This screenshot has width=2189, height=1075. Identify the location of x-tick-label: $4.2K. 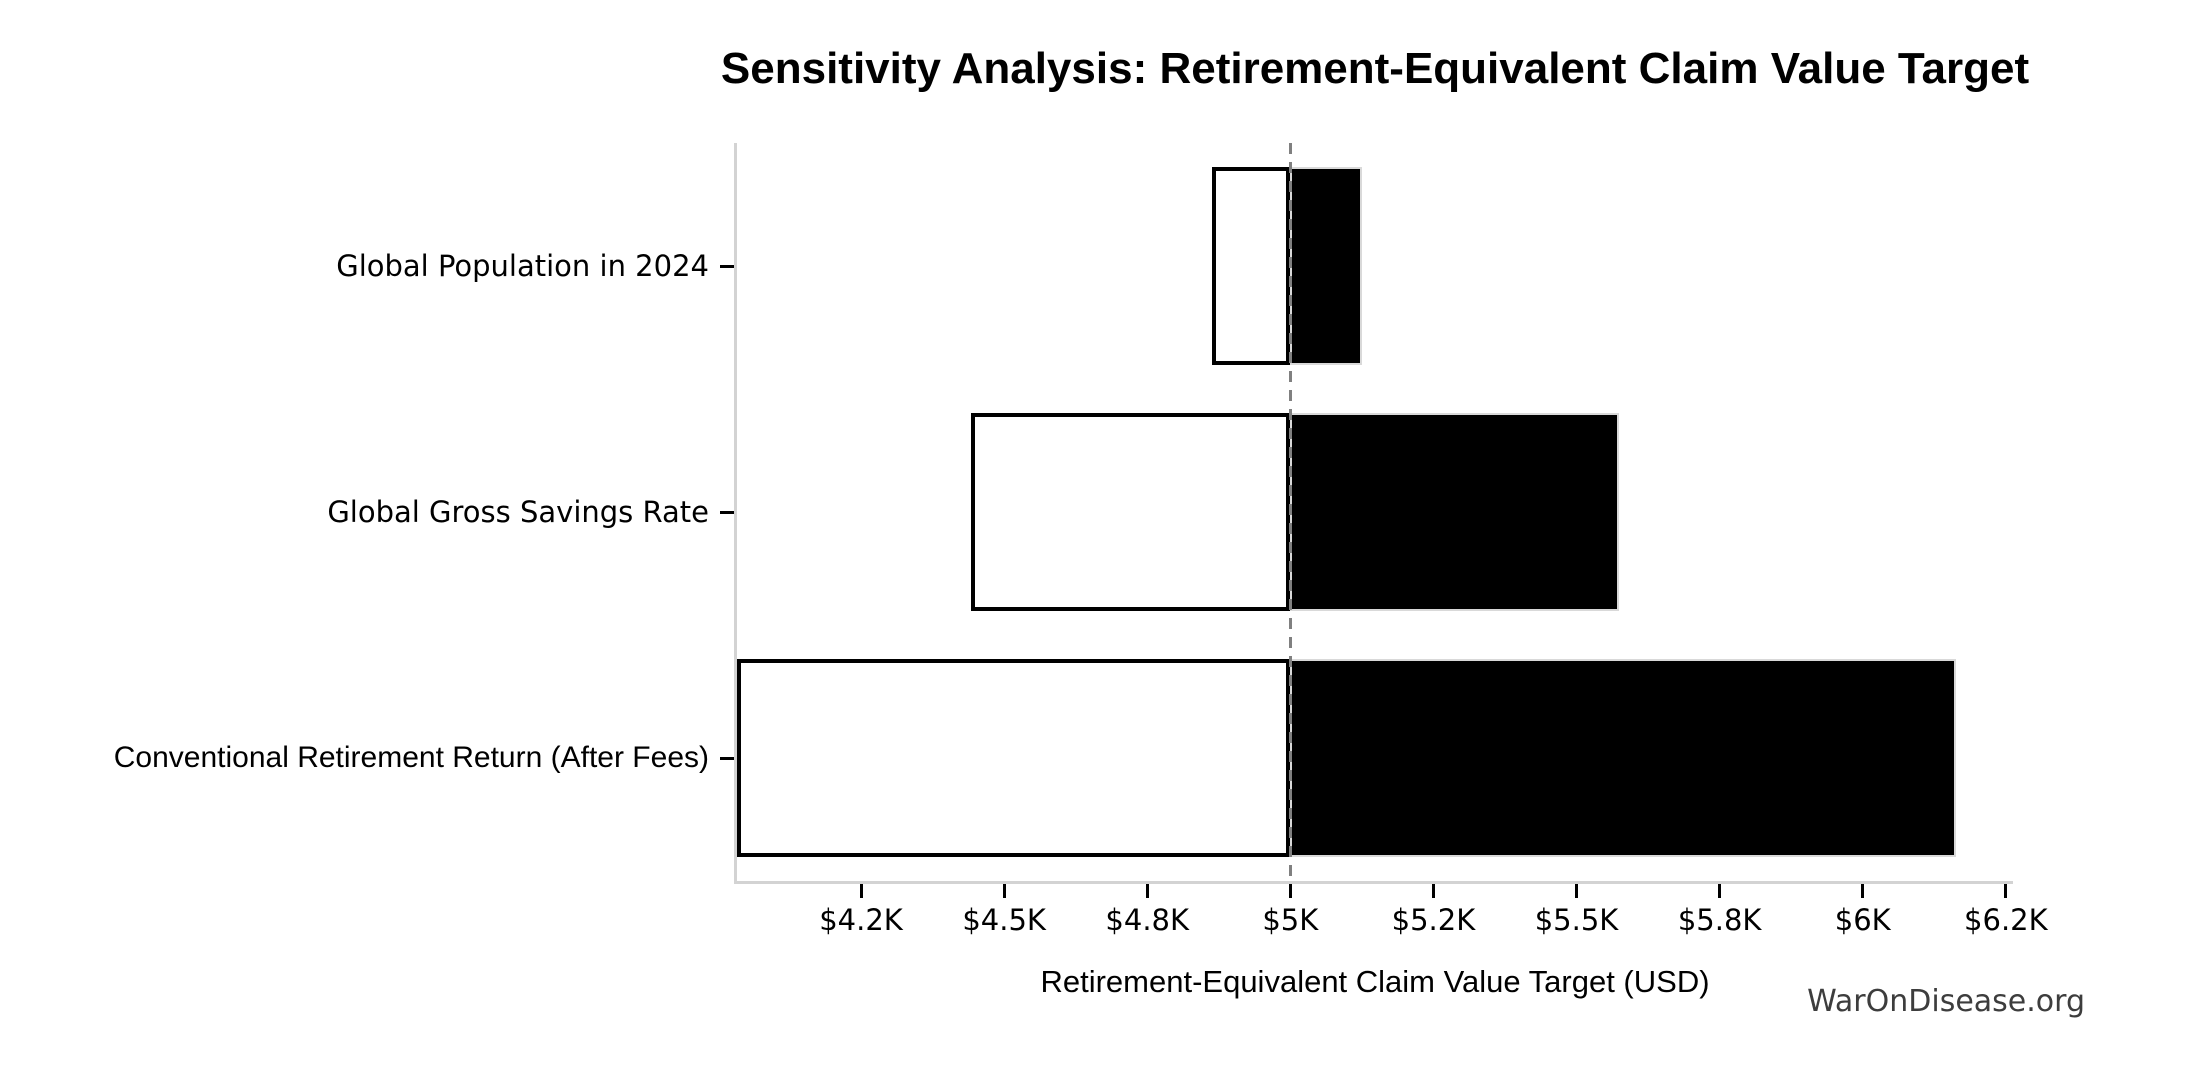
(861, 920).